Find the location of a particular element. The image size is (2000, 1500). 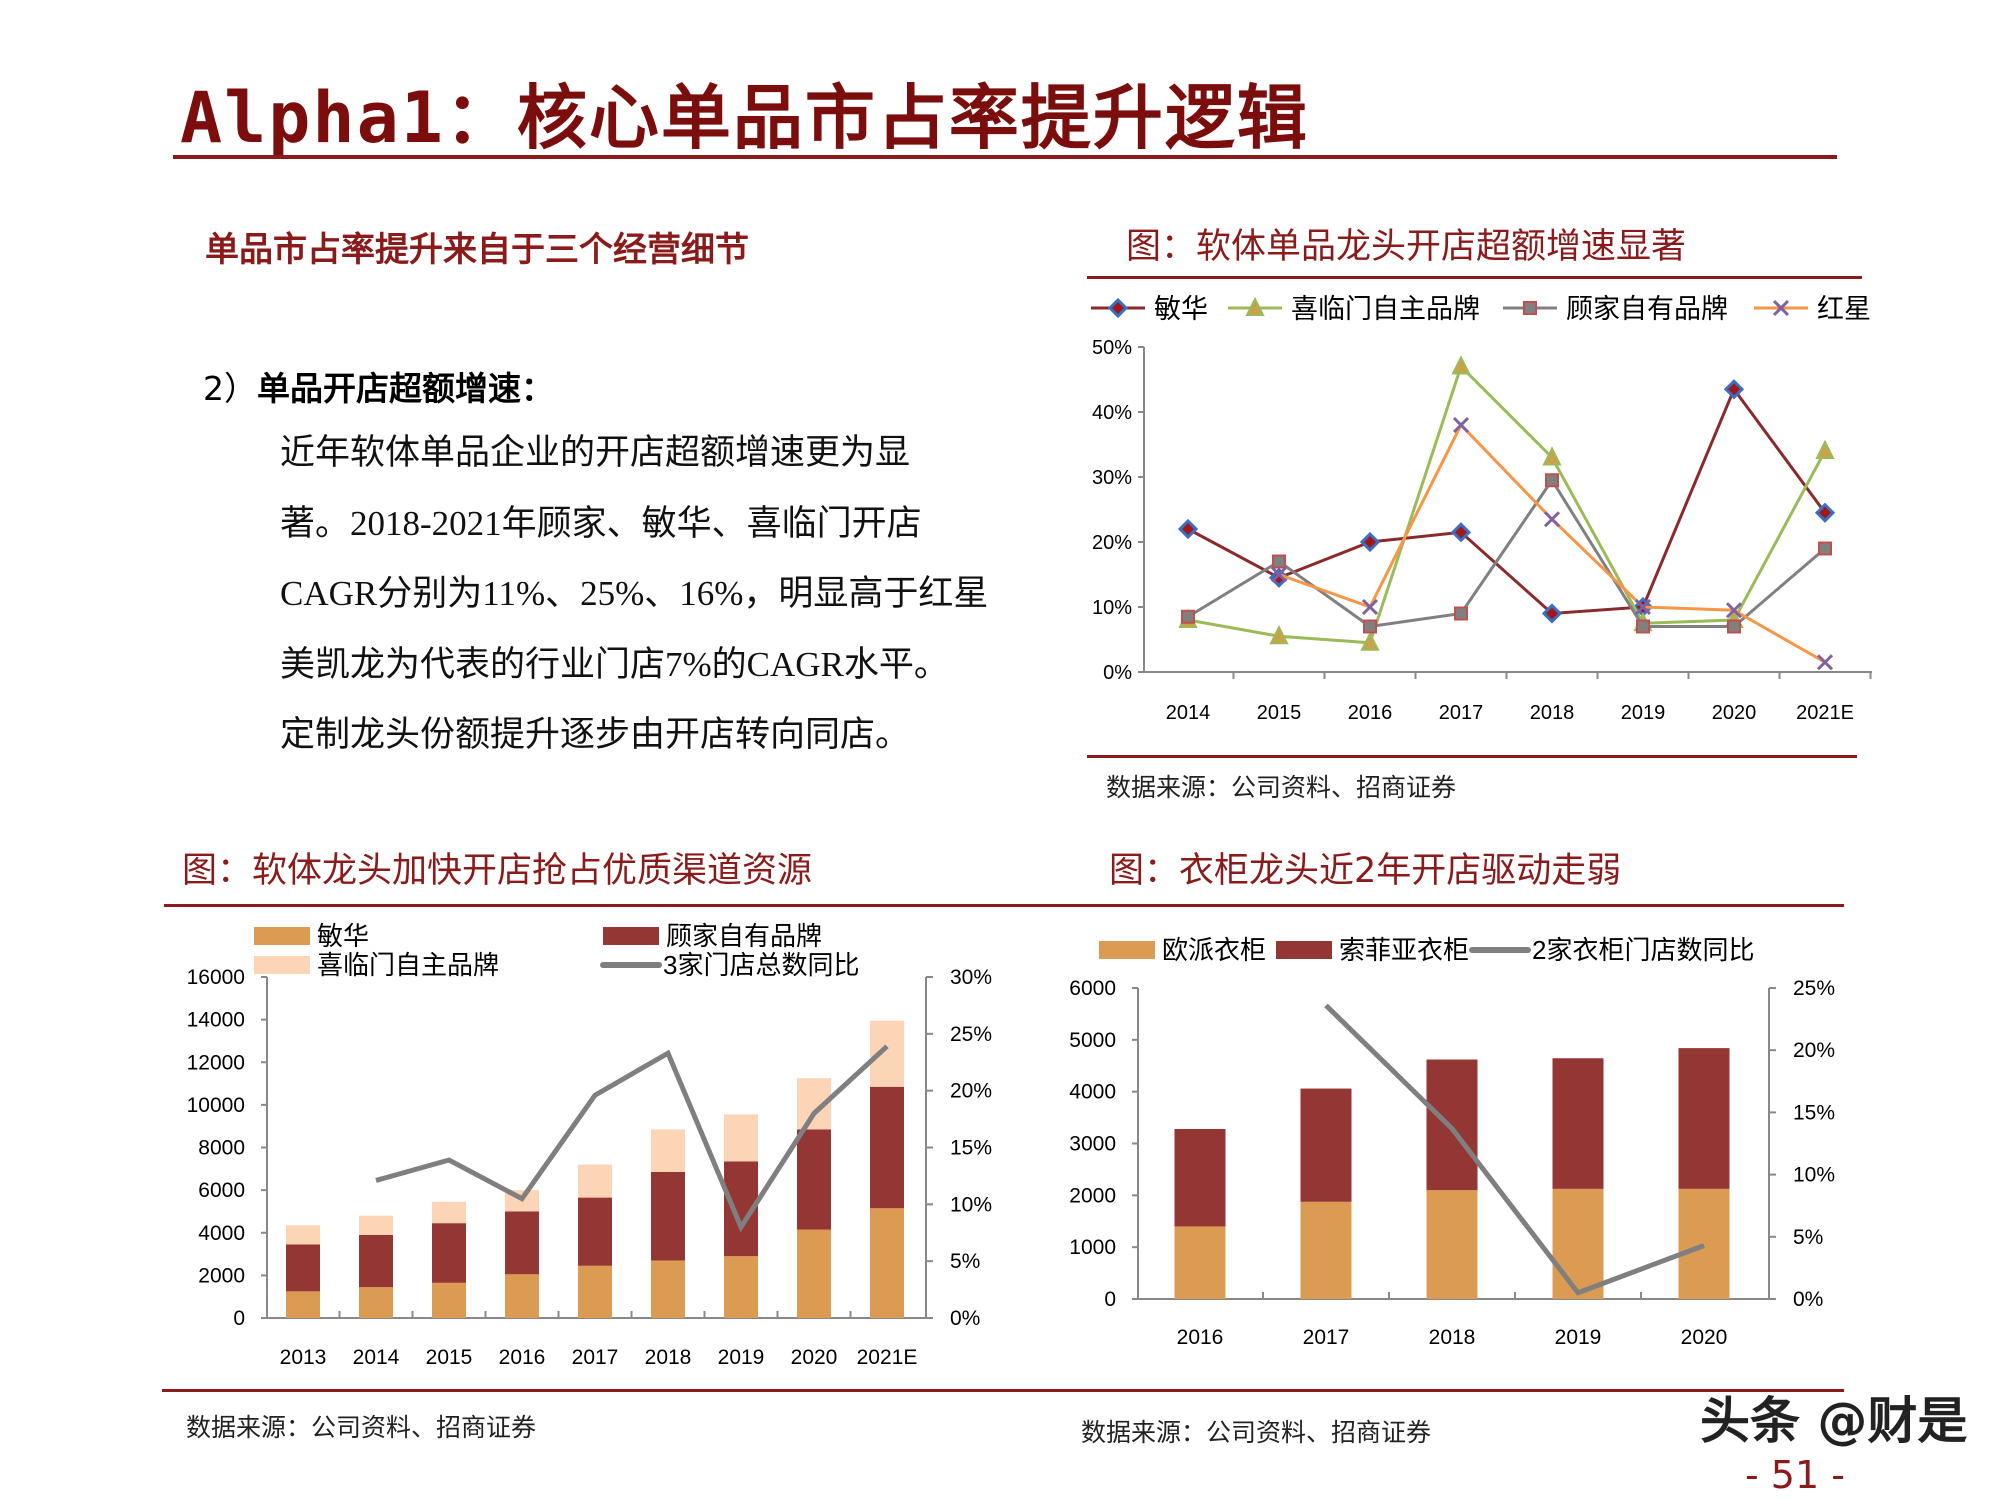

chart3-x-tick-label: 2018 is located at coordinates (1452, 1337).